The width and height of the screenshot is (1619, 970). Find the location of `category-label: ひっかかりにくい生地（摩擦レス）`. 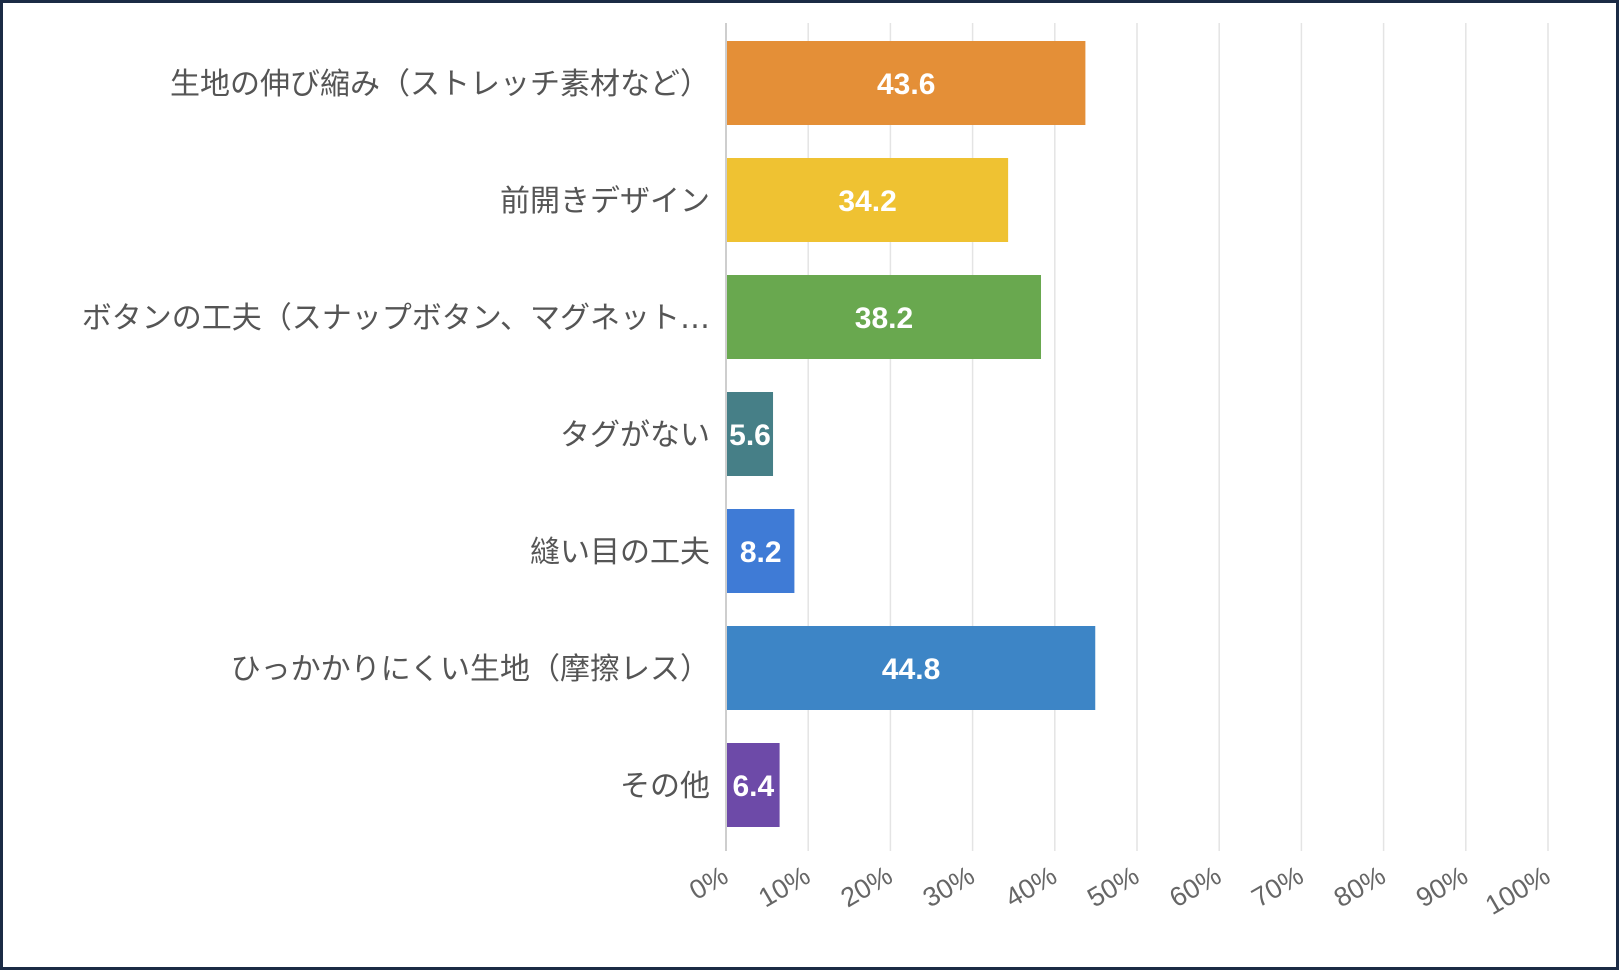

category-label: ひっかかりにくい生地（摩擦レス） is located at coordinates (470, 669).